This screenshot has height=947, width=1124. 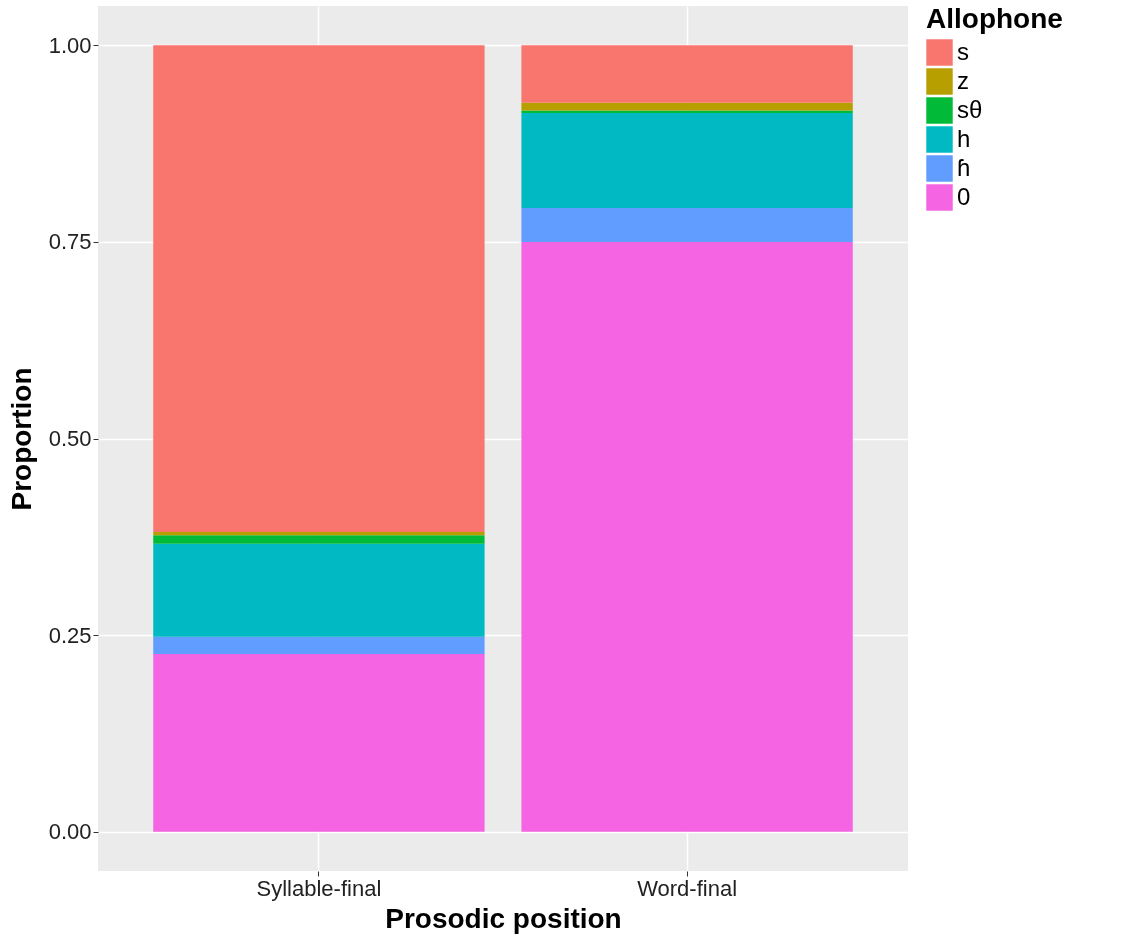 What do you see at coordinates (70, 45) in the screenshot?
I see `y-tick-label: 1.00` at bounding box center [70, 45].